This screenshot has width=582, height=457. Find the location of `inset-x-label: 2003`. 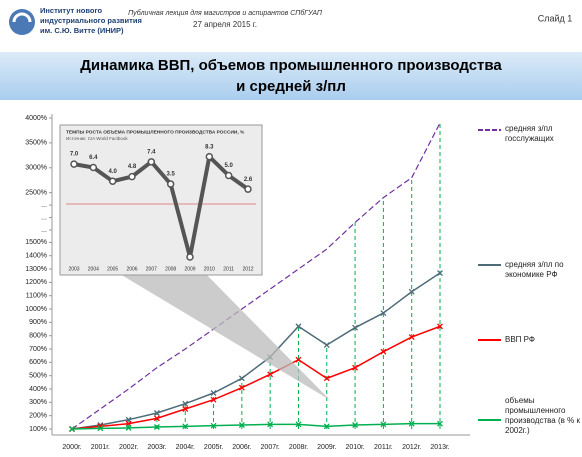

inset-x-label: 2003 is located at coordinates (73, 269).